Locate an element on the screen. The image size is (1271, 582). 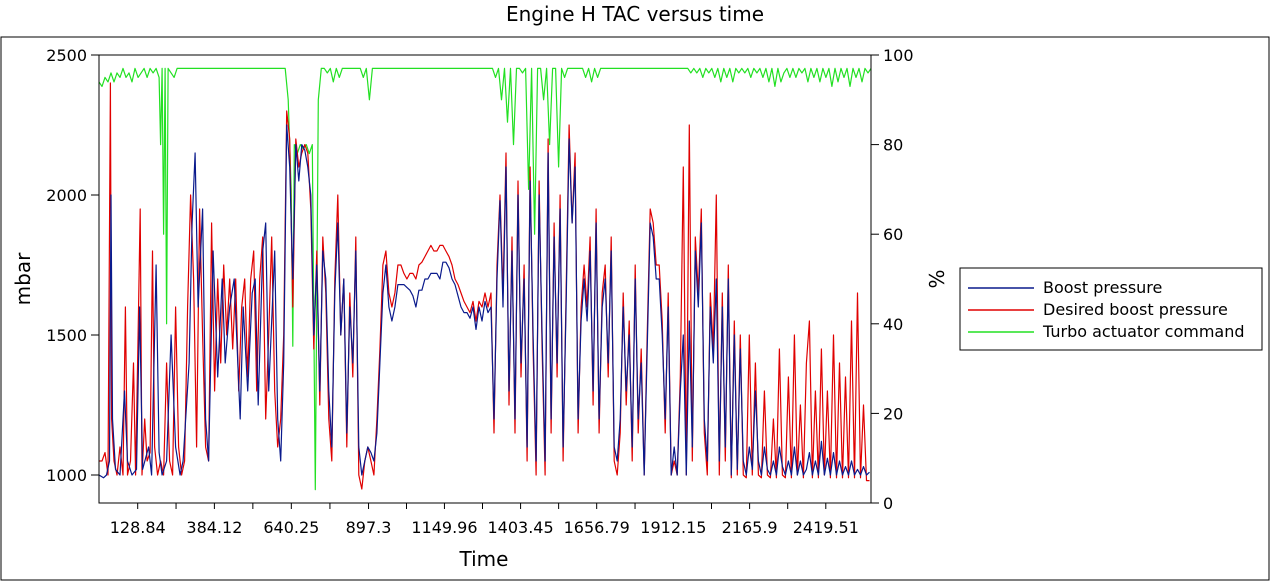
right-y-axis: 0 20 40 60 80 100 is located at coordinates (892, 279).